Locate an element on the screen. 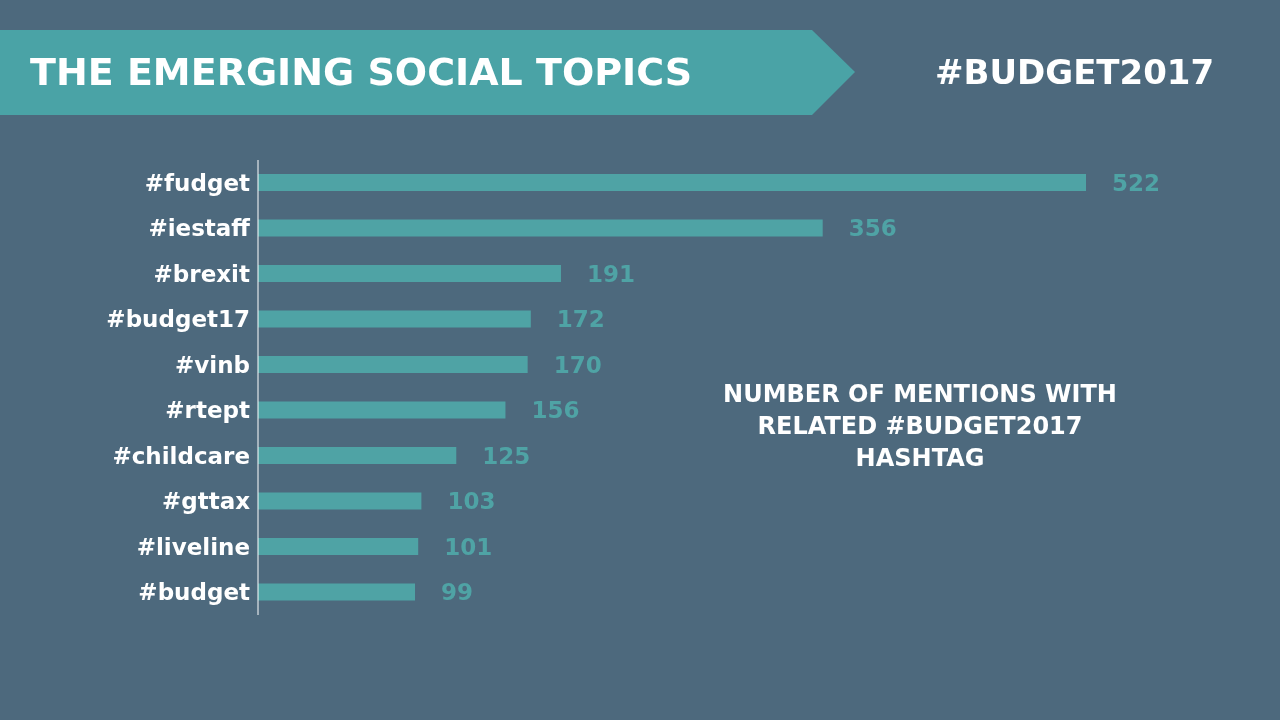  y-tick-label: #fudget is located at coordinates (197, 182).